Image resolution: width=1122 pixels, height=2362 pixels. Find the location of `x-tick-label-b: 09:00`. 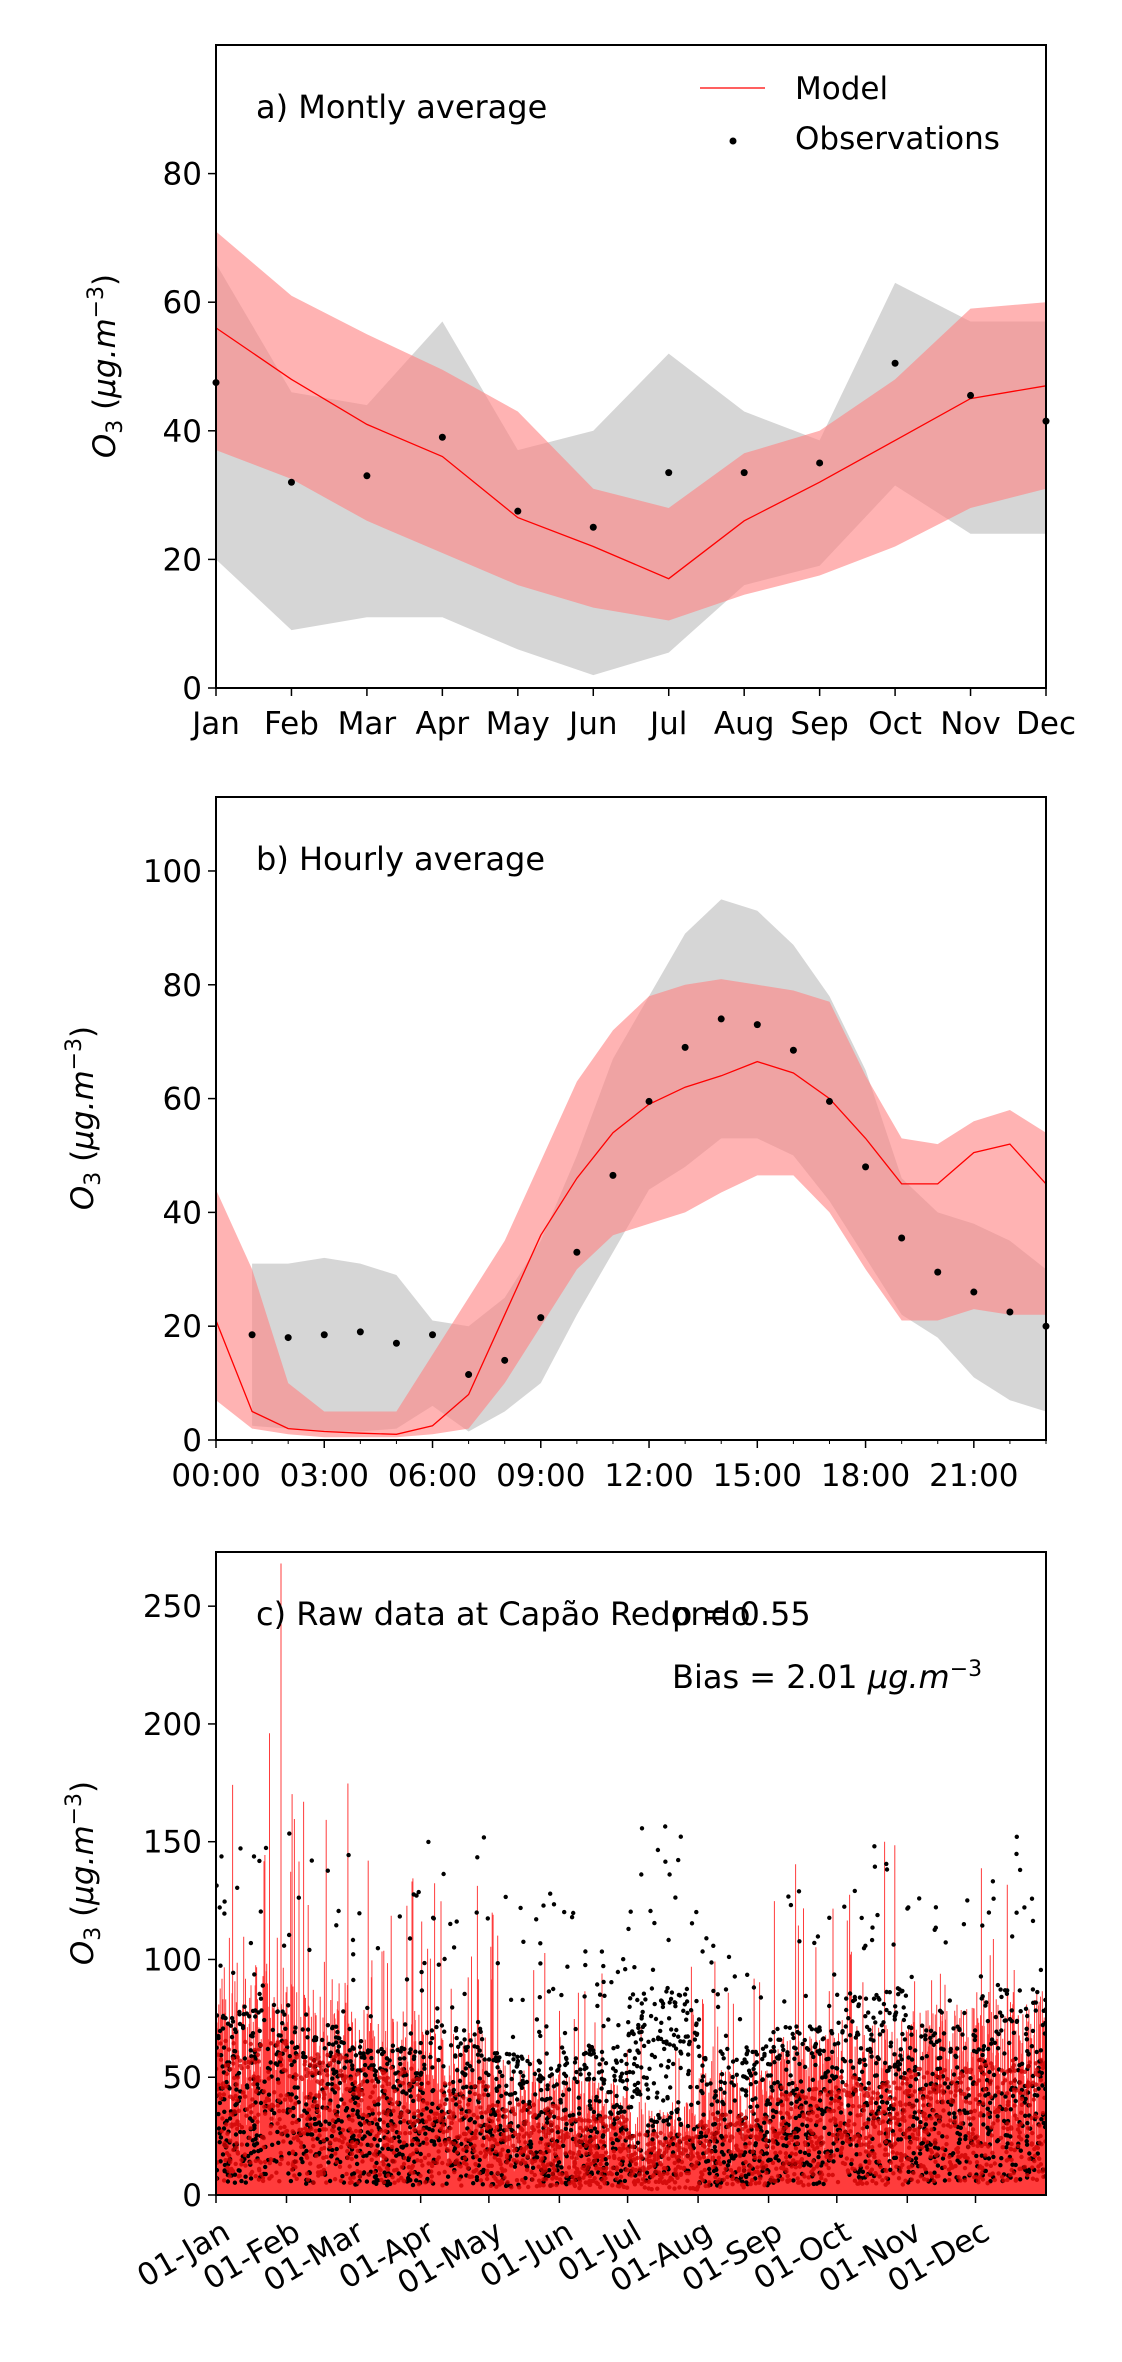

x-tick-label-b: 09:00 is located at coordinates (540, 1476).